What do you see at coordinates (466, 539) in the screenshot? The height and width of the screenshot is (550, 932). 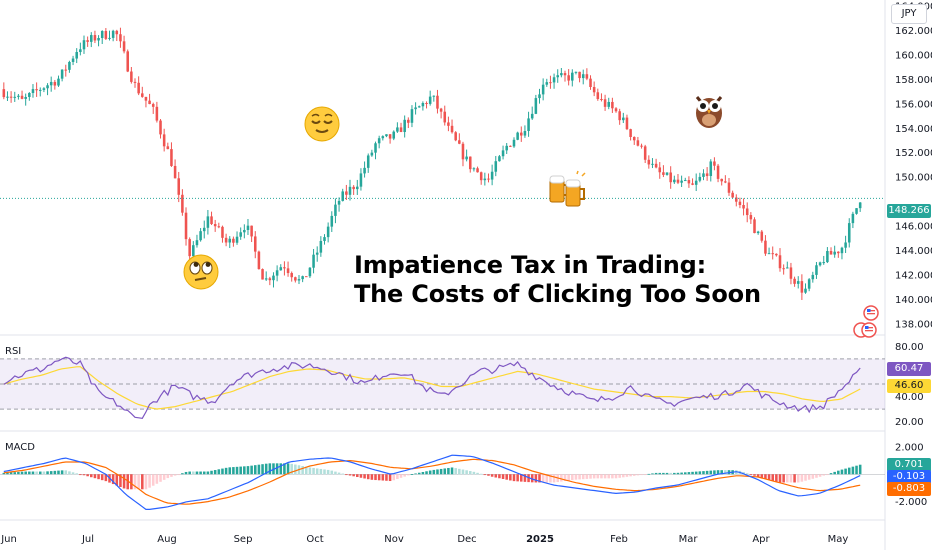 I see `time-axis-label: Dec` at bounding box center [466, 539].